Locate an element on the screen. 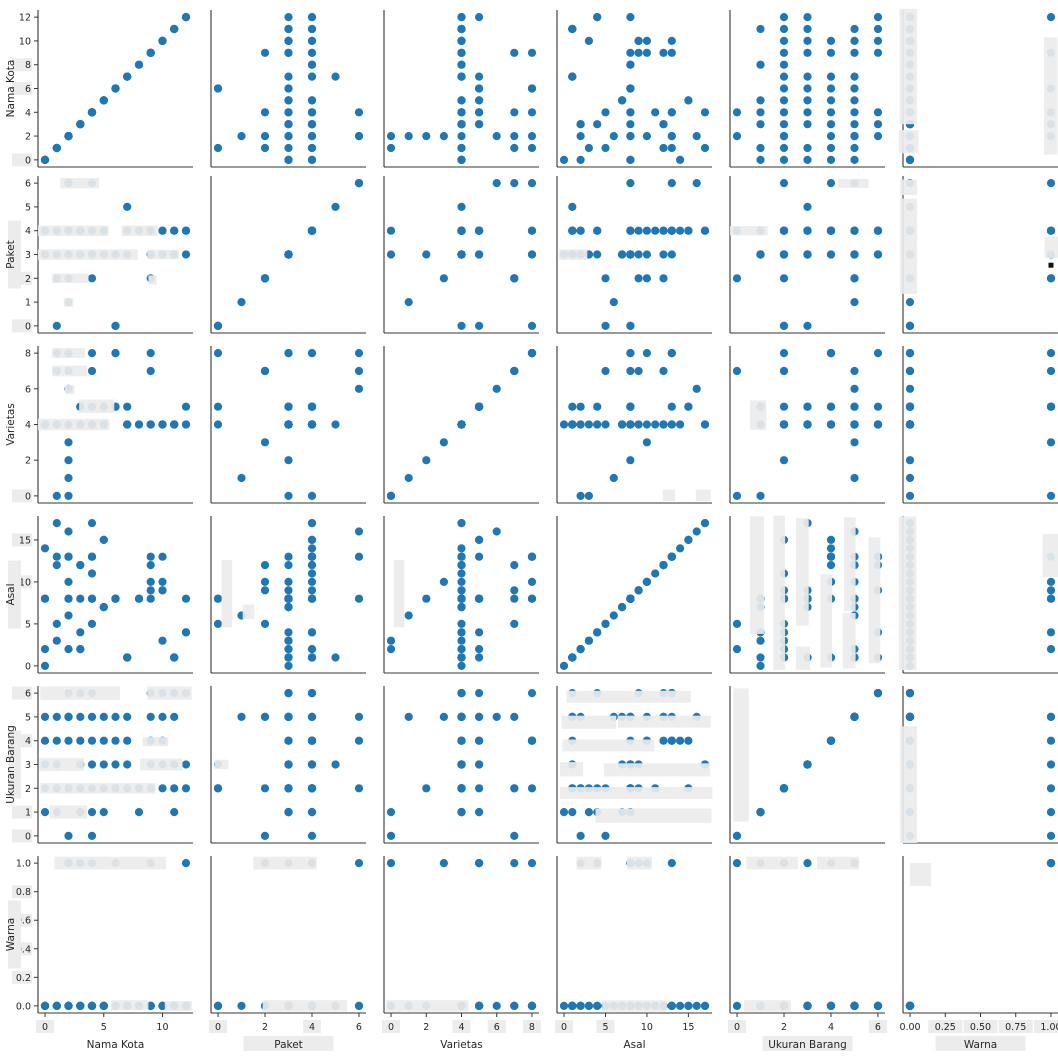 Image resolution: width=1058 pixels, height=1063 pixels. x-tick-label: 10 is located at coordinates (647, 1027).